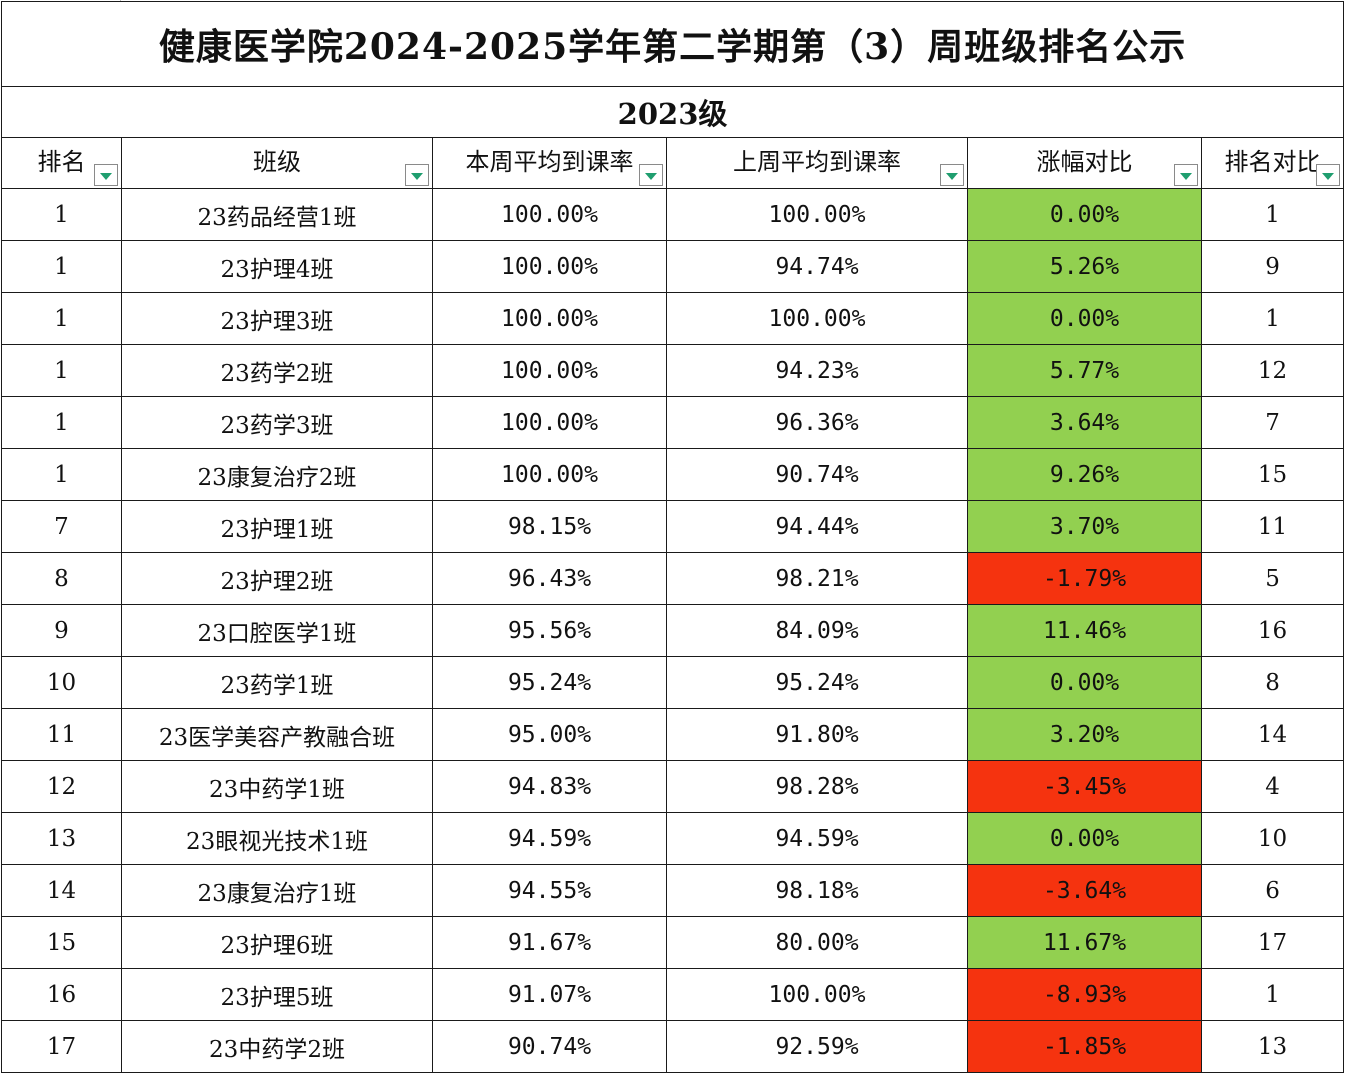 This screenshot has height=1079, width=1345. I want to click on cell-last-week: 94.44%, so click(817, 526).